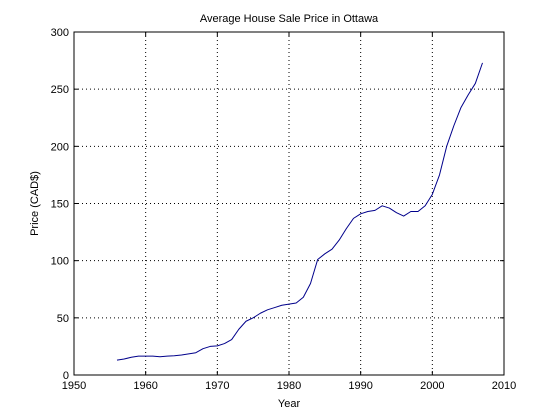 This screenshot has width=560, height=420. What do you see at coordinates (217, 386) in the screenshot?
I see `x-tick-label: 1970` at bounding box center [217, 386].